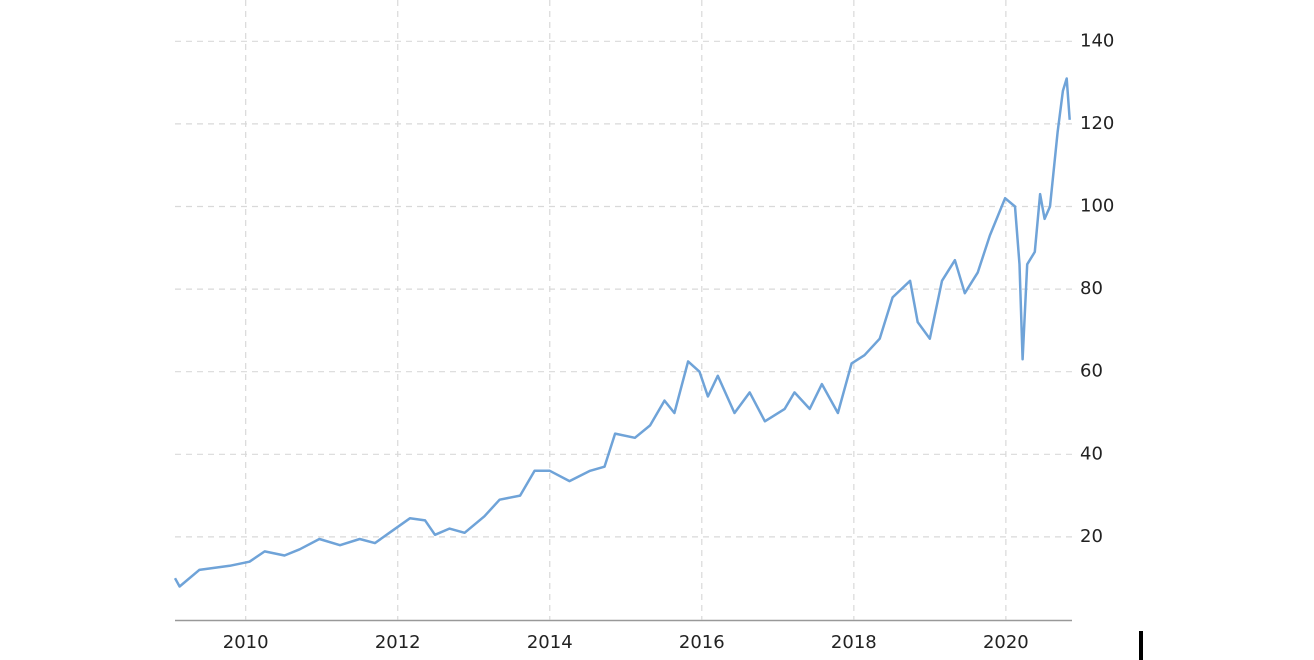  Describe the element at coordinates (1091, 536) in the screenshot. I see `y-tick-label: 20` at that location.